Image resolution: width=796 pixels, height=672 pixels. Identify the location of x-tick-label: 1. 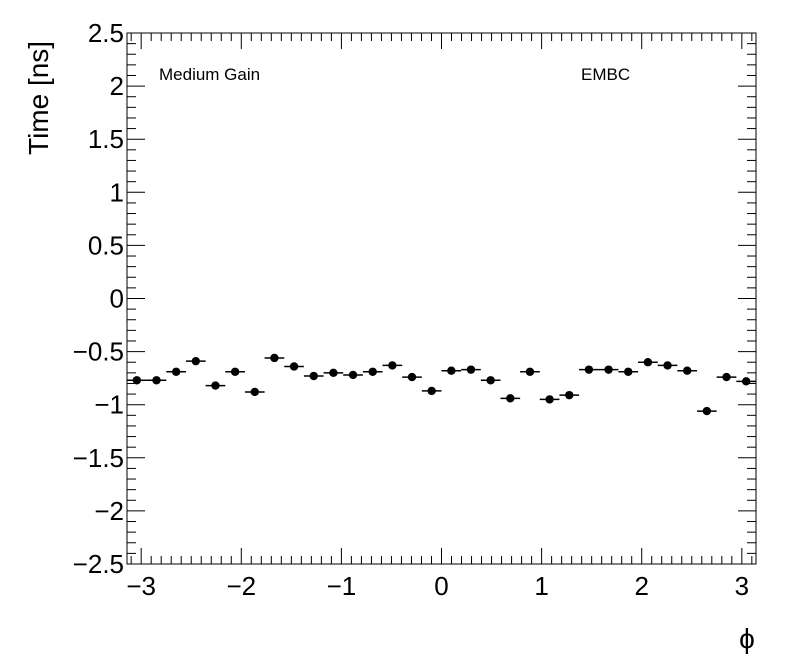
(541, 586).